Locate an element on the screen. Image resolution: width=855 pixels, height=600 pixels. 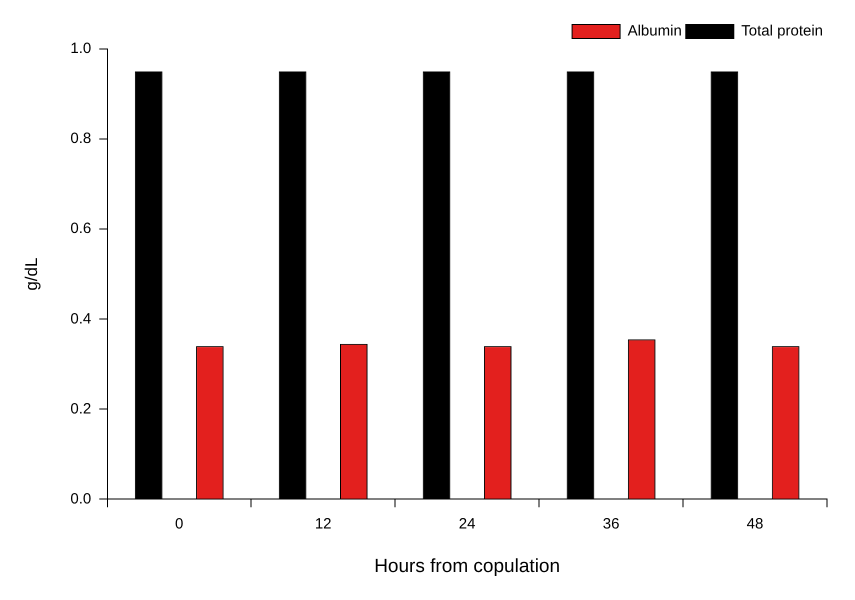
x-axis-title: Hours from copulation is located at coordinates (467, 566).